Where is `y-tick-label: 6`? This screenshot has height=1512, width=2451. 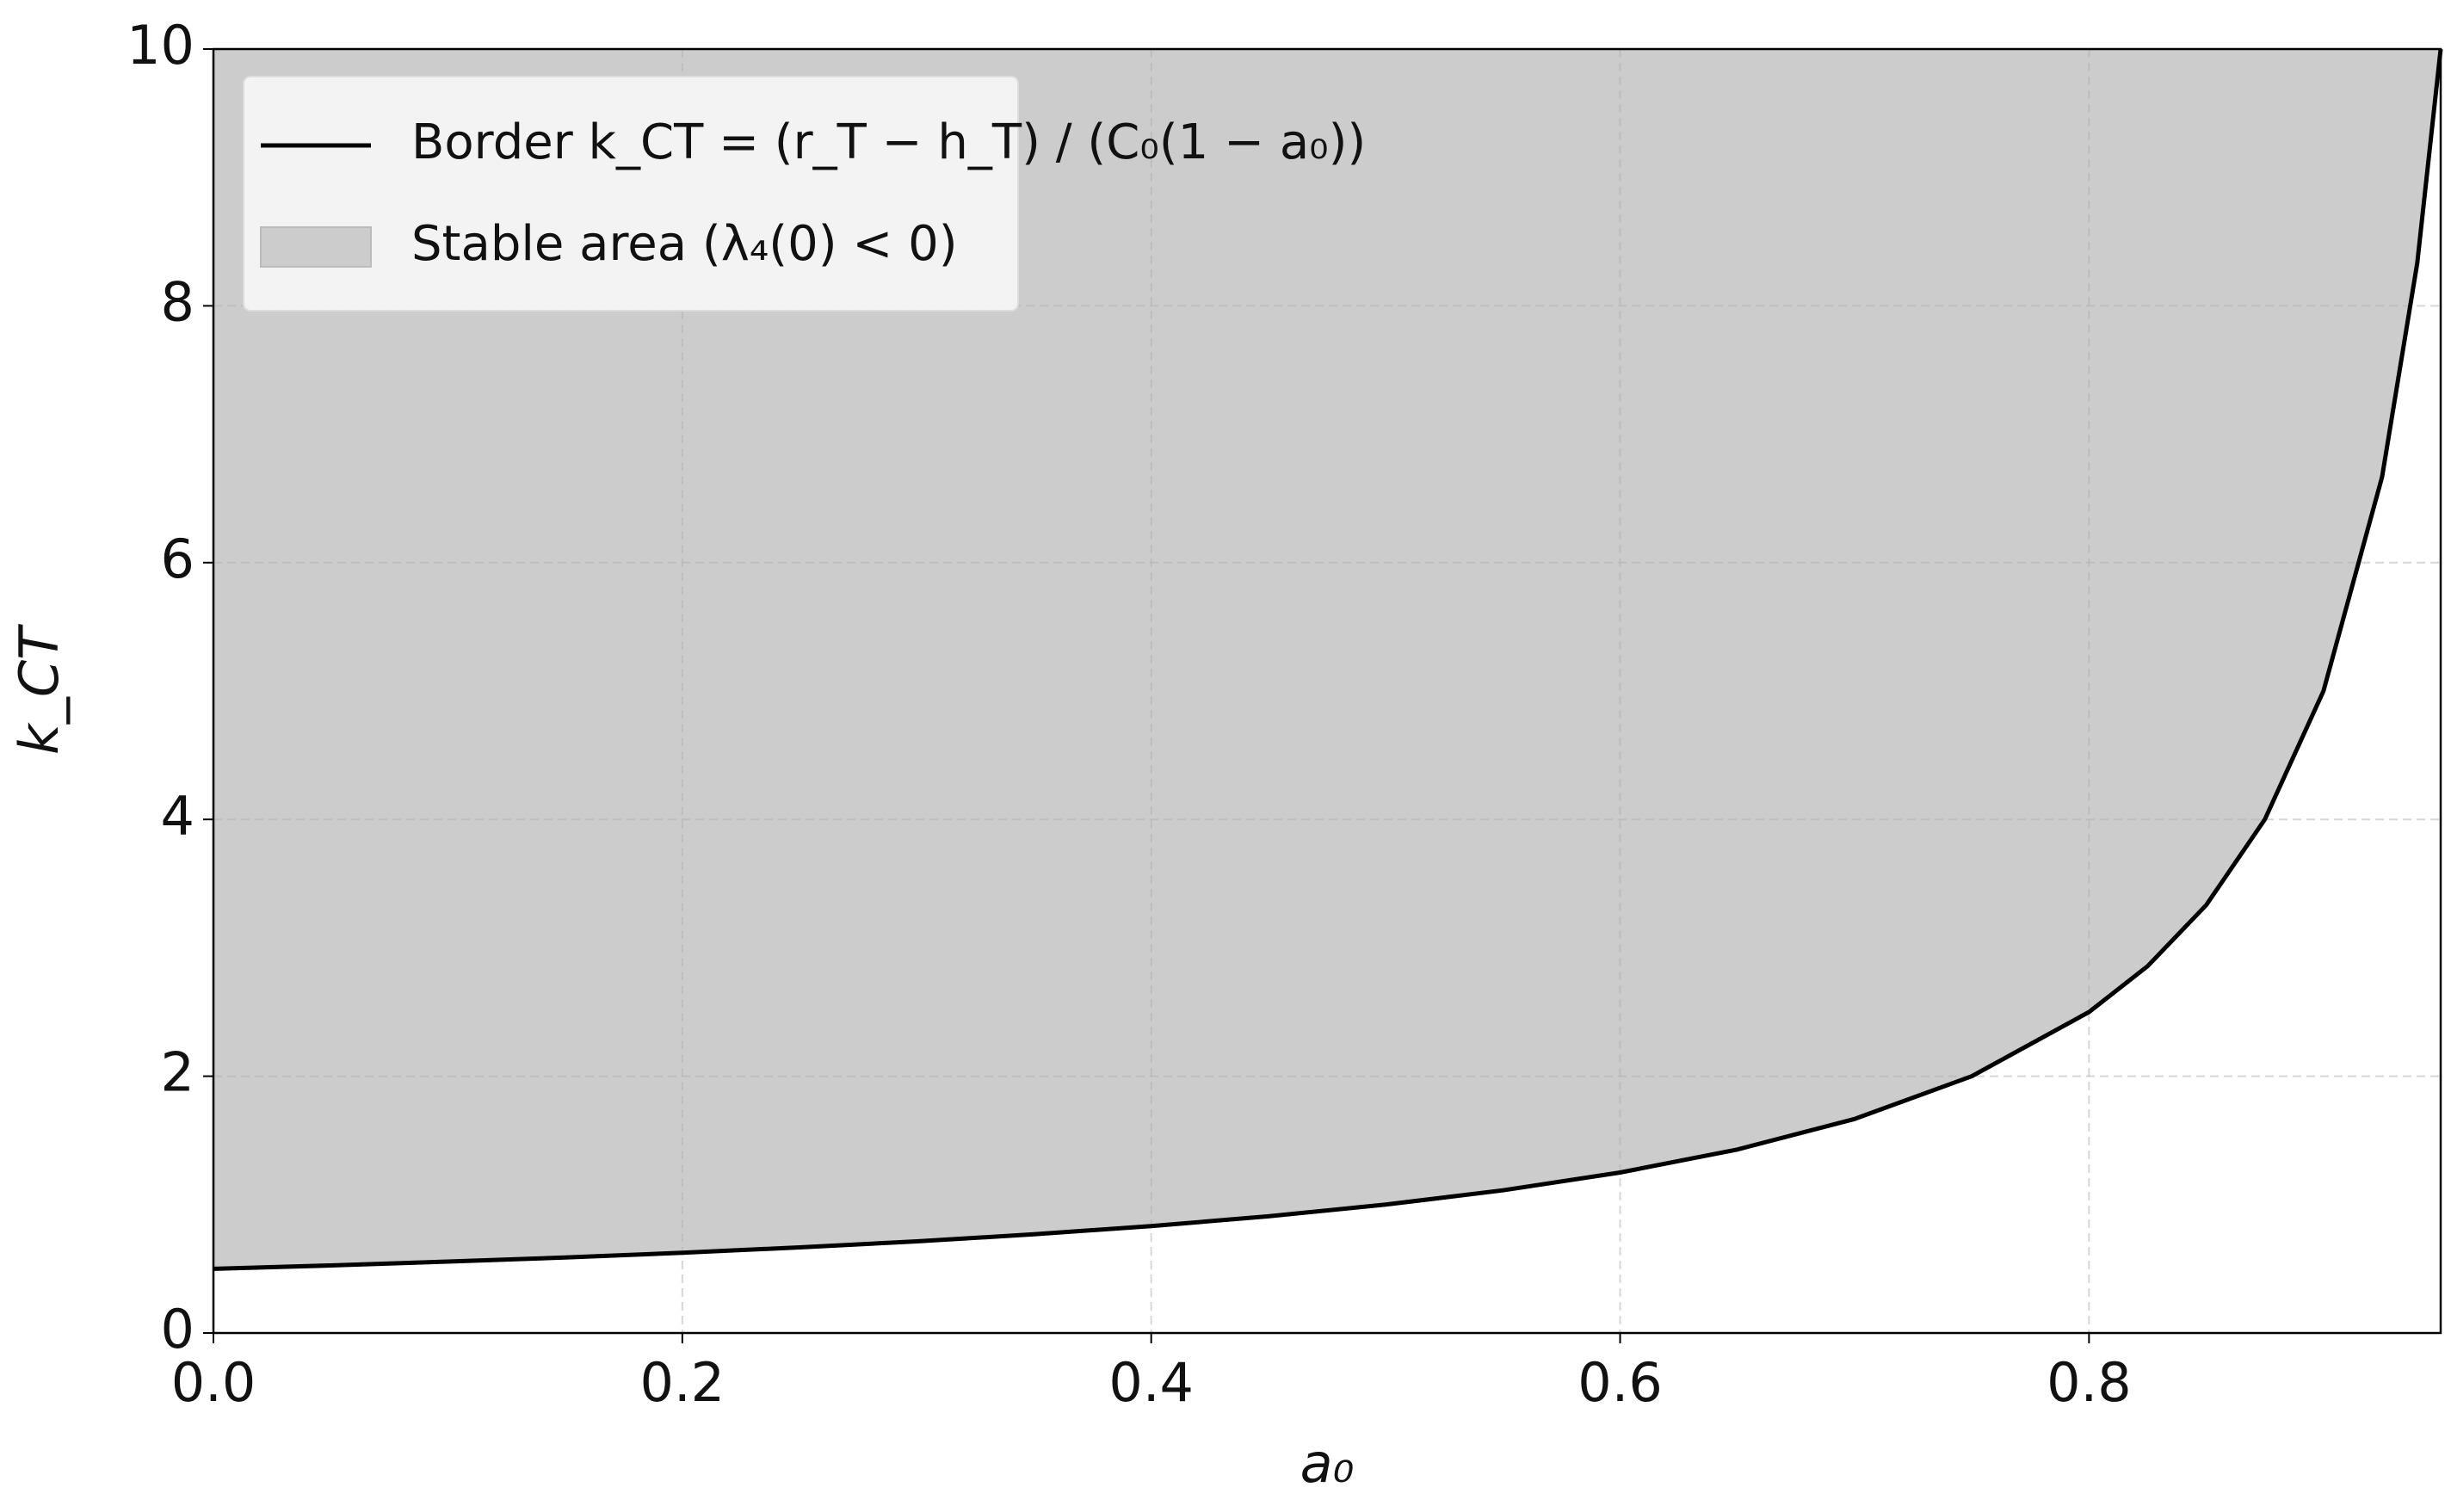 y-tick-label: 6 is located at coordinates (178, 559).